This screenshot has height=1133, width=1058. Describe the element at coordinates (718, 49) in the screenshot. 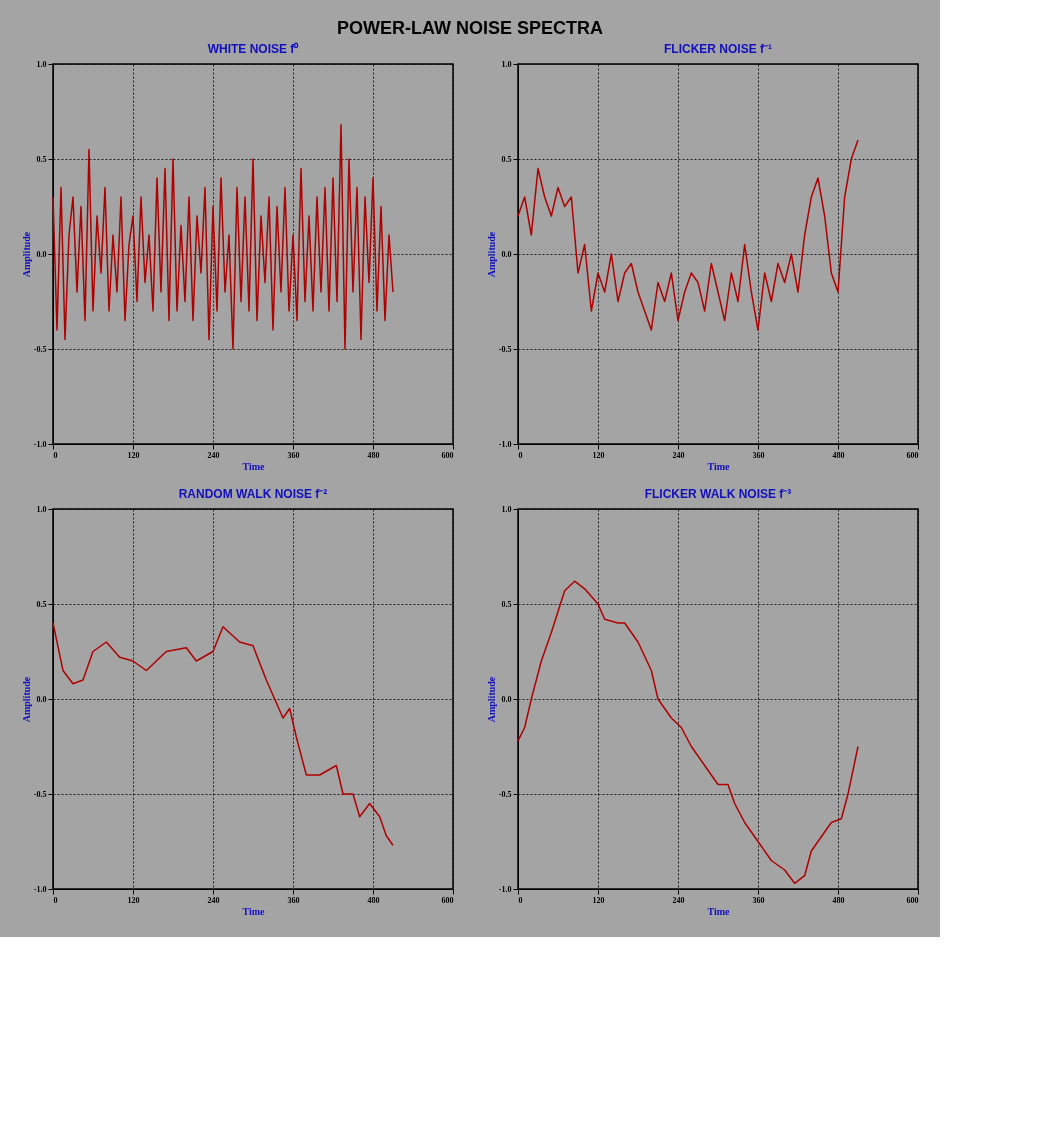

I see `chart-title: FLICKER NOISE f⁻¹` at that location.